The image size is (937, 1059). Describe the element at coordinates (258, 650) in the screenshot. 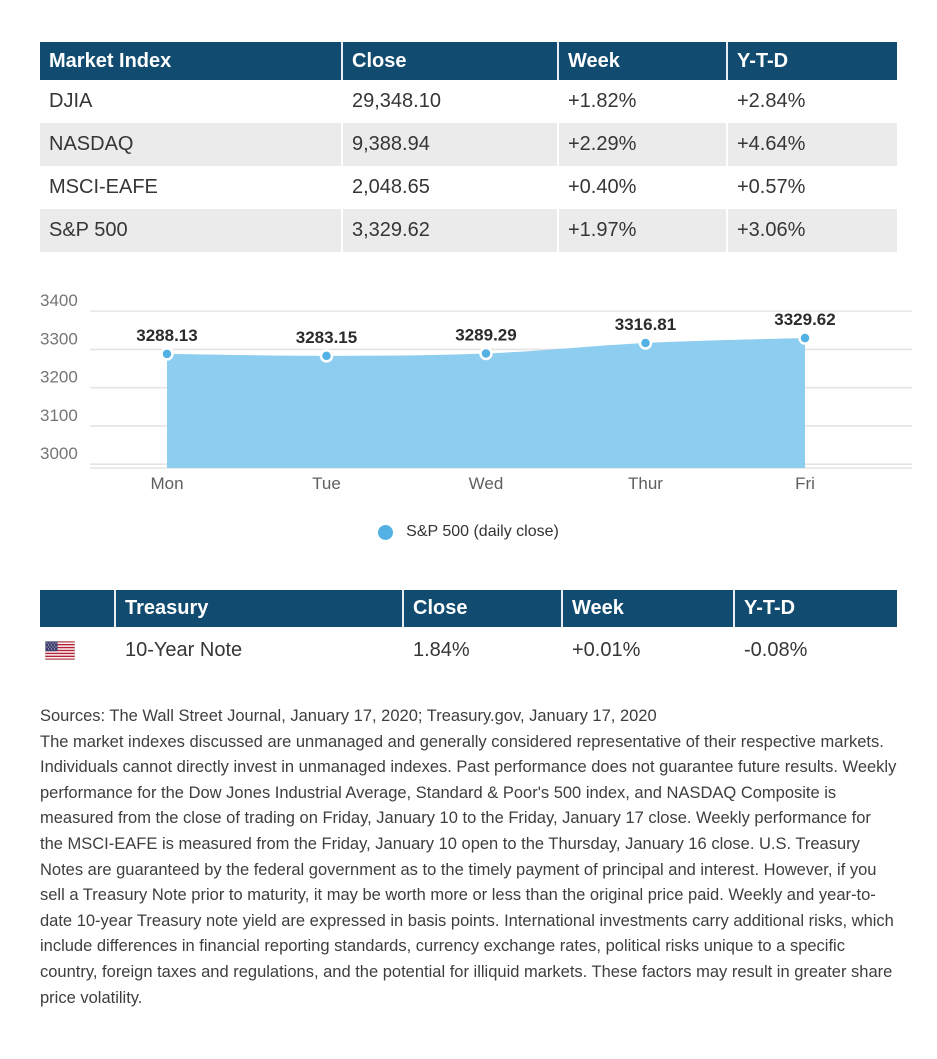

I see `treasury-name: 10-Year Note` at that location.